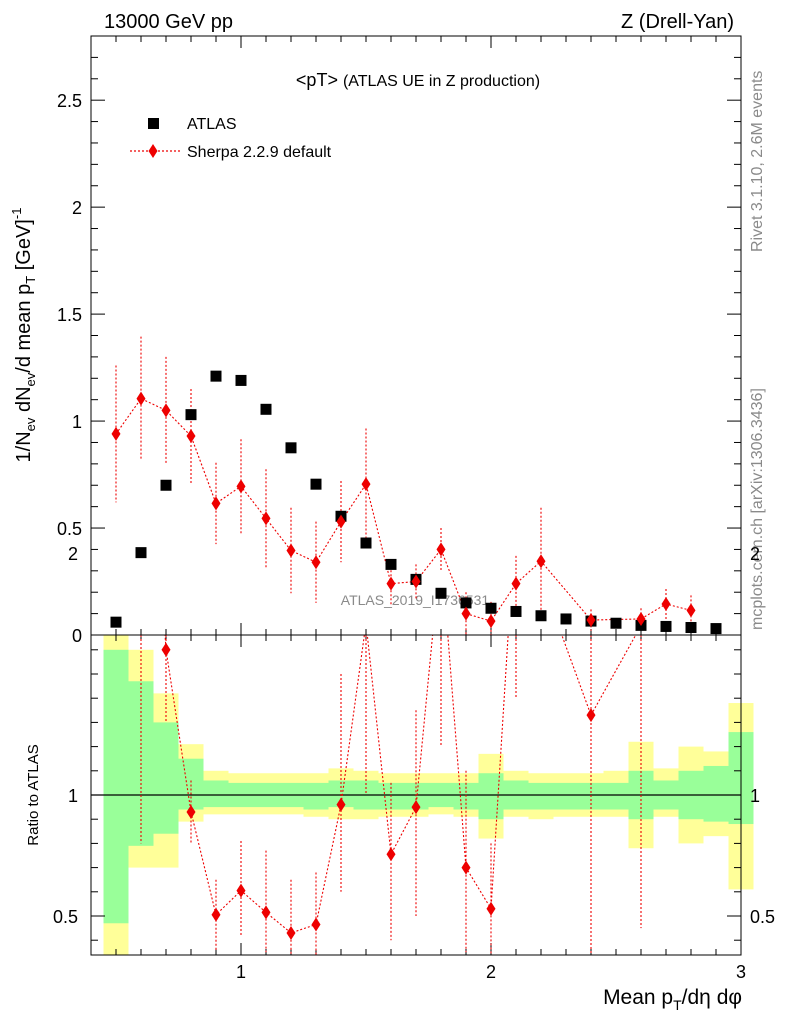  I want to click on y-tick-label: 1, so click(77, 422).